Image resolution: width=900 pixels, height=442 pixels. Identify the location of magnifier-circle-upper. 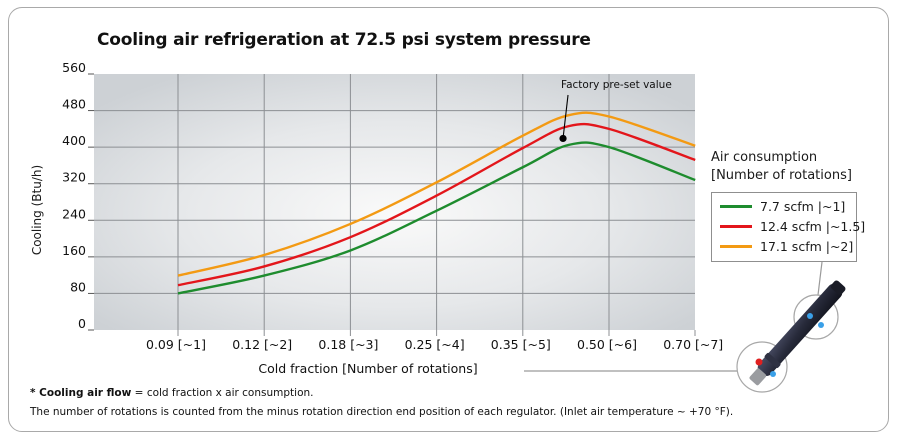
(816, 317).